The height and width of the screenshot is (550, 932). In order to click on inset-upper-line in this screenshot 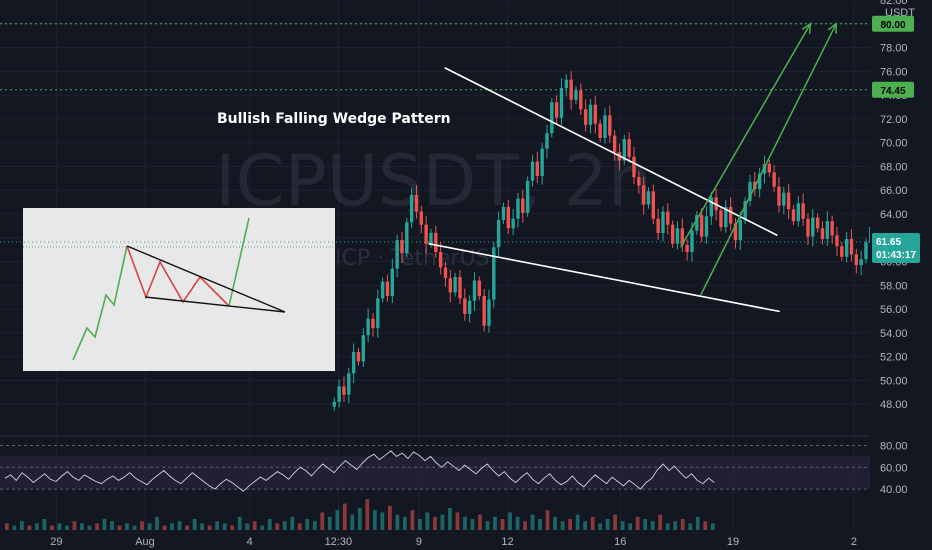, I will do `click(206, 279)`.